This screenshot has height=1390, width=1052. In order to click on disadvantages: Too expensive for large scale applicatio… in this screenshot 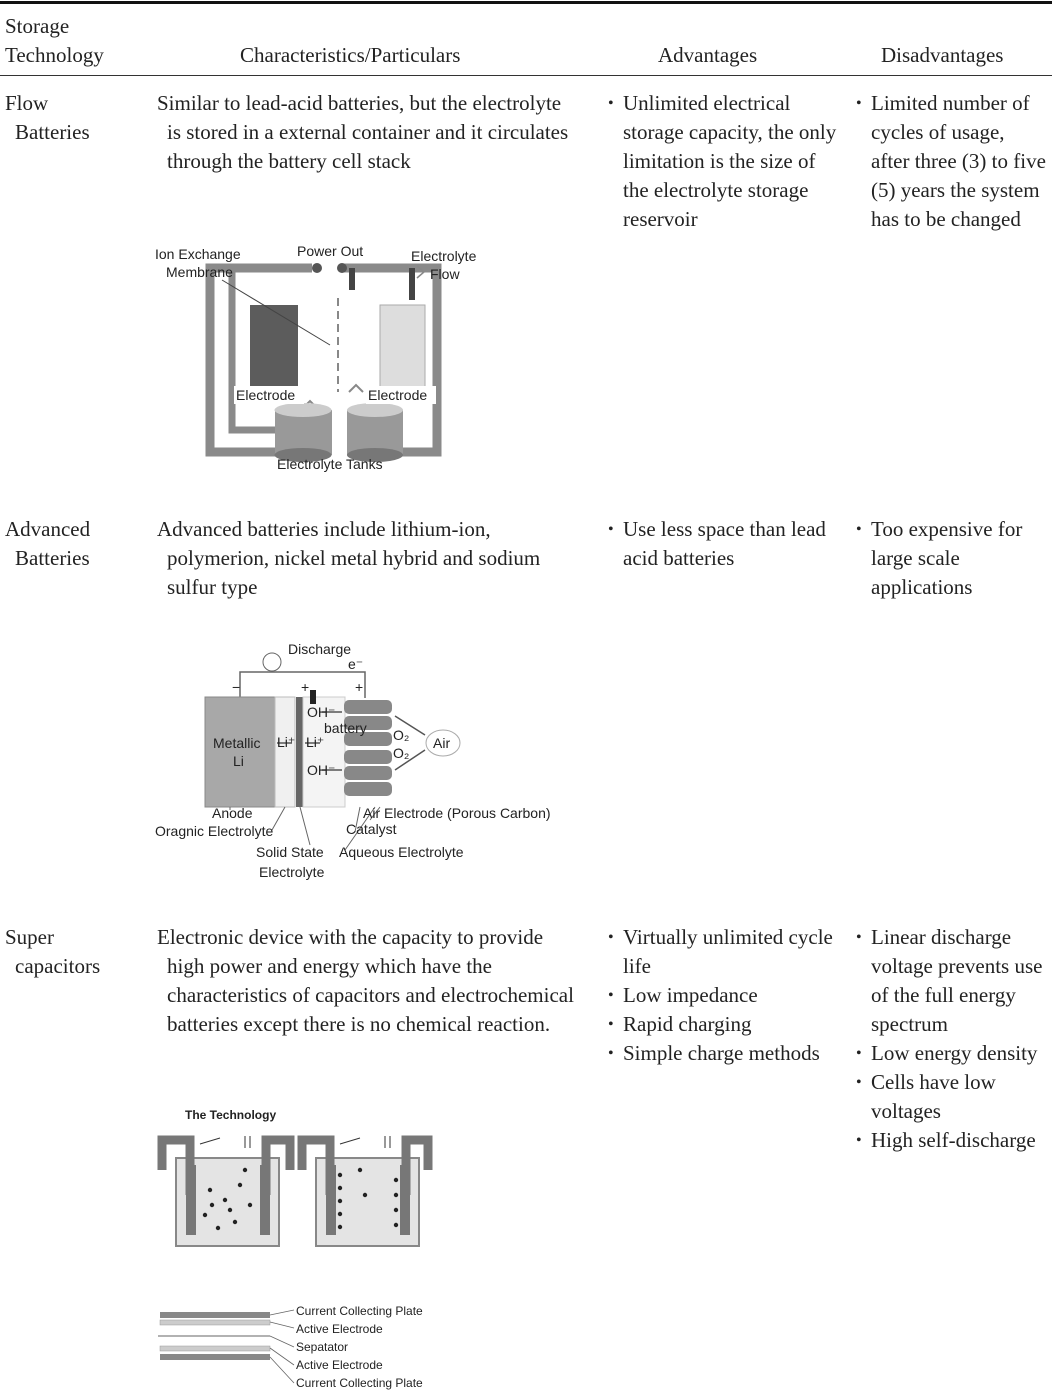, I will do `click(952, 558)`.